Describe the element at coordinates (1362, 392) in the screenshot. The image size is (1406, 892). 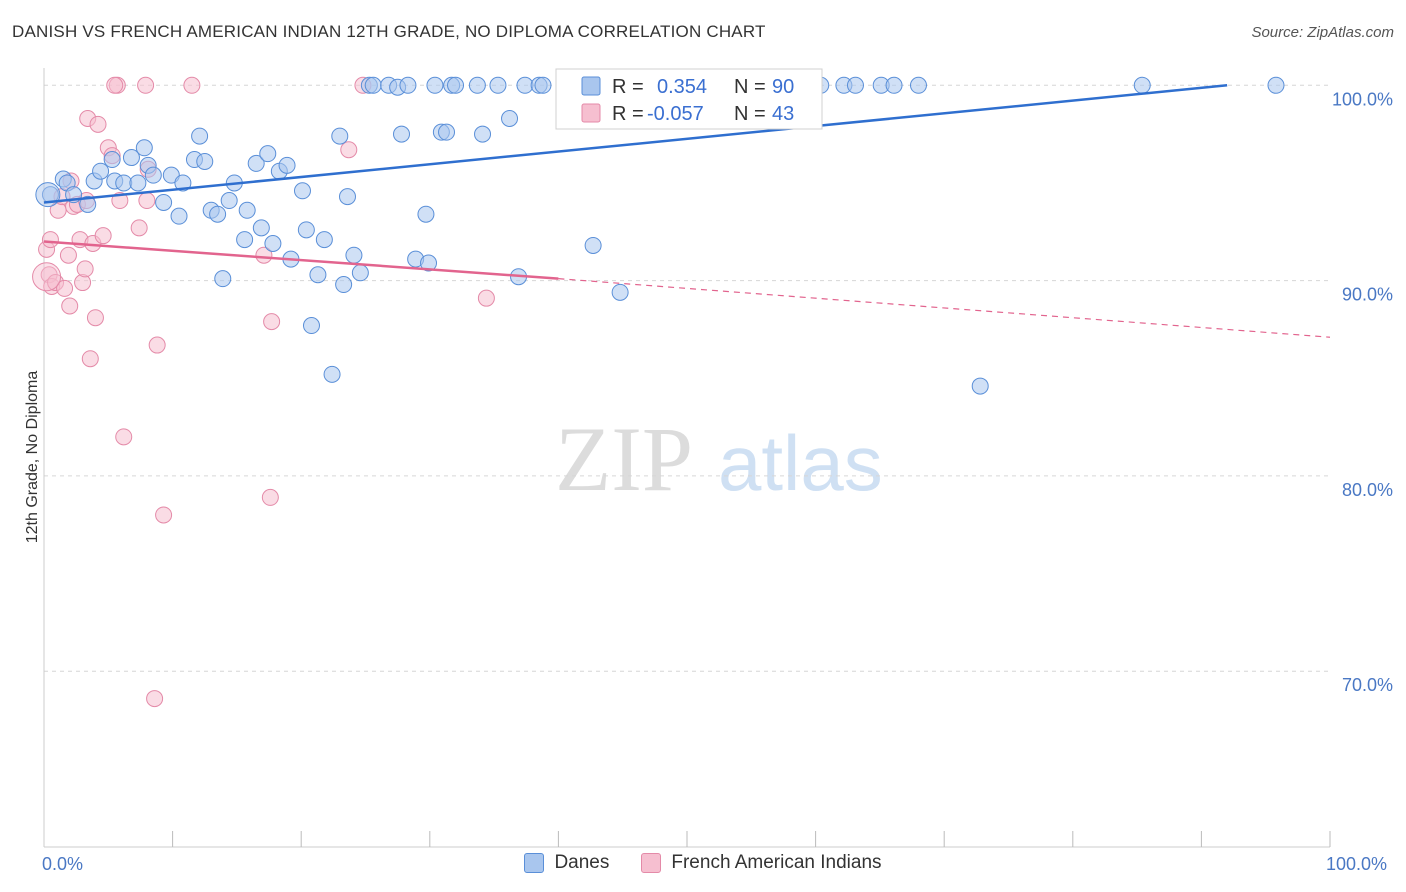
I see `y-tick-labels: 70.0% 80.0% 90.0% 100.0%` at that location.